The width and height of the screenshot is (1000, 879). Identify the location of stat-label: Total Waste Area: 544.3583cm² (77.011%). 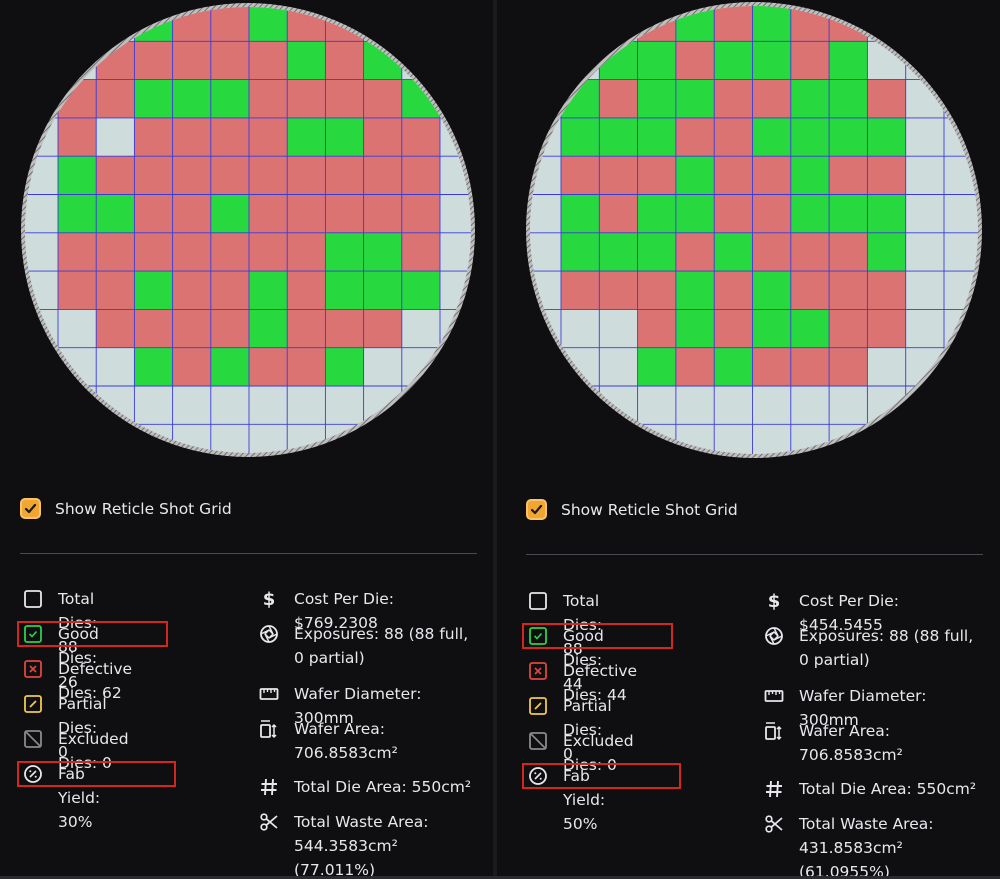
(361, 846).